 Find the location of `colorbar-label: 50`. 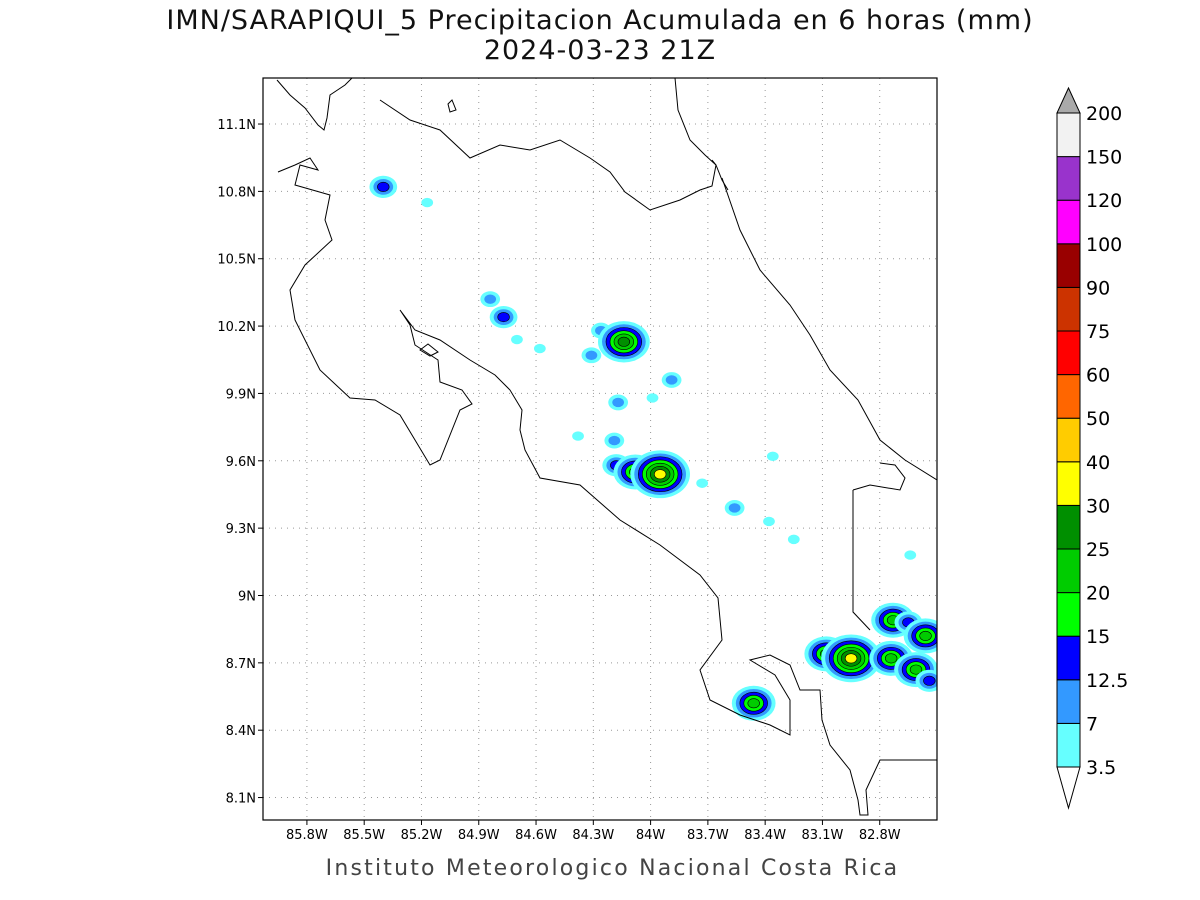

colorbar-label: 50 is located at coordinates (1098, 419).